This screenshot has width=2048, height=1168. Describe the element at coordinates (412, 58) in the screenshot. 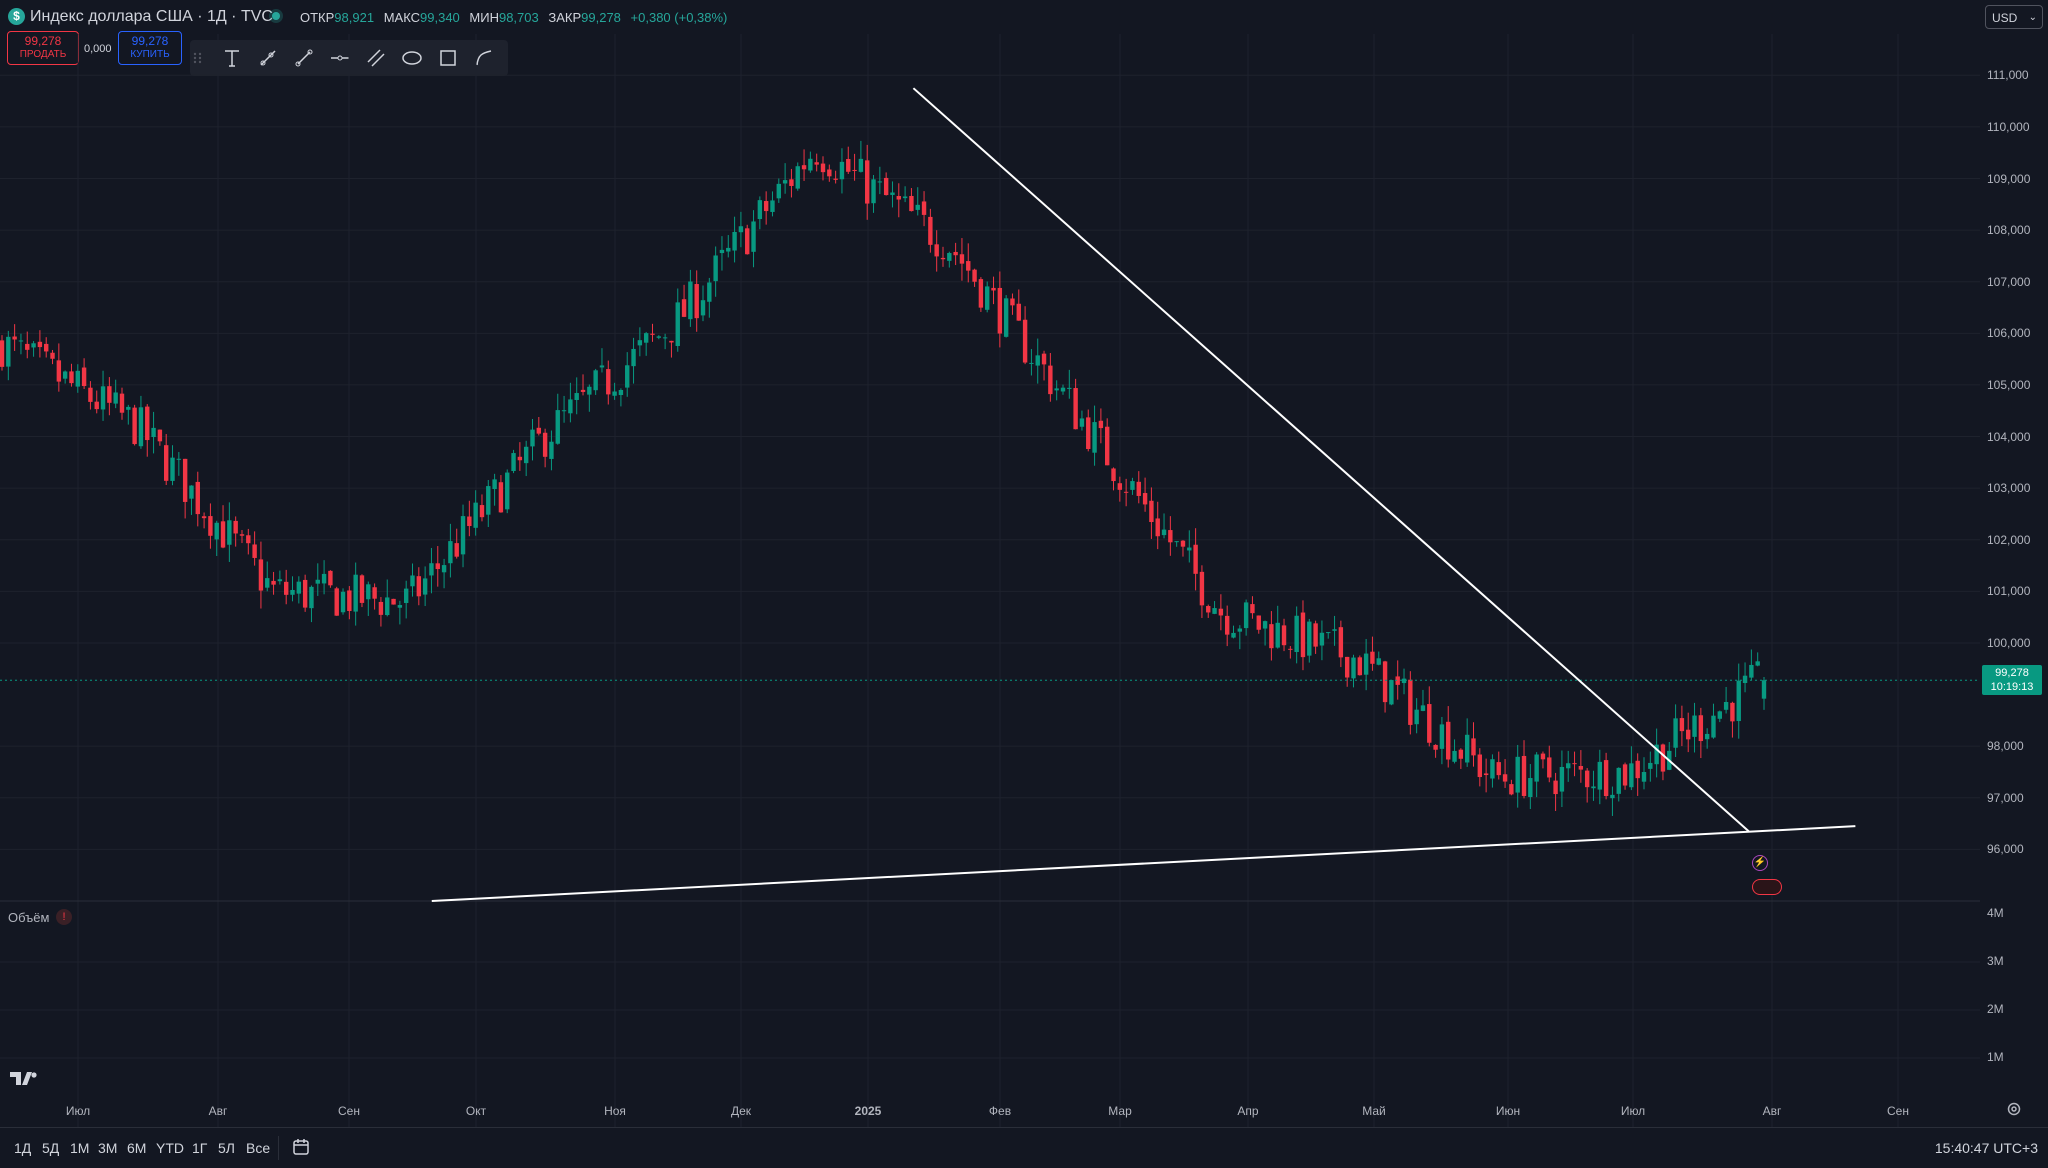

I see `ellipse-icon` at that location.